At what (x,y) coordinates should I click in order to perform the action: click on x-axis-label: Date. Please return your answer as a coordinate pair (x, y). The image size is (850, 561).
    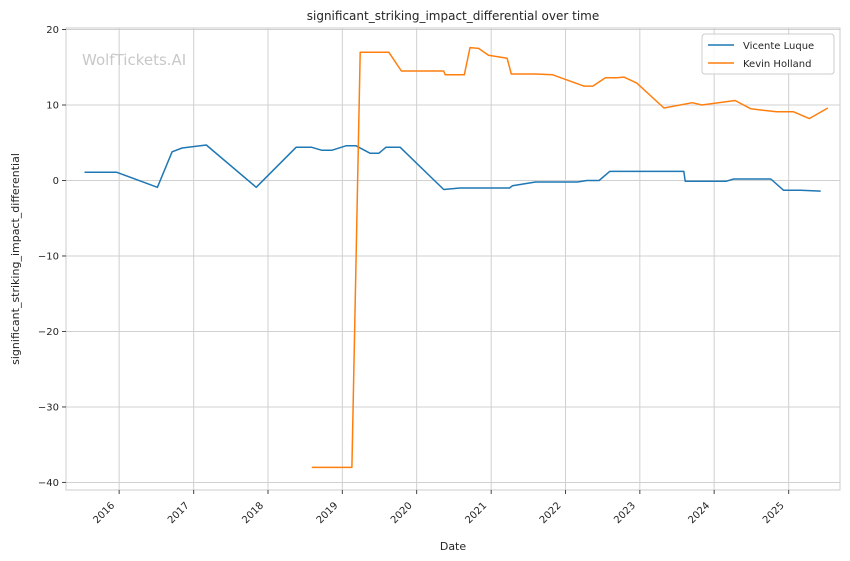
    Looking at the image, I should click on (453, 546).